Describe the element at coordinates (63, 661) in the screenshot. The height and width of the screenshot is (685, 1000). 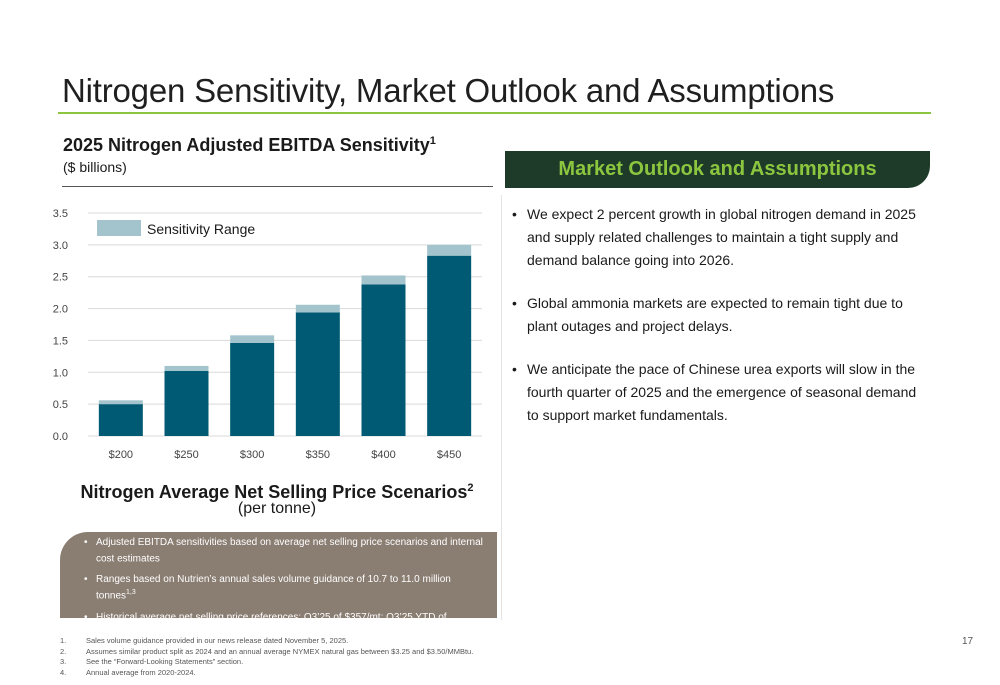
I see `footnote-number: 3.` at that location.